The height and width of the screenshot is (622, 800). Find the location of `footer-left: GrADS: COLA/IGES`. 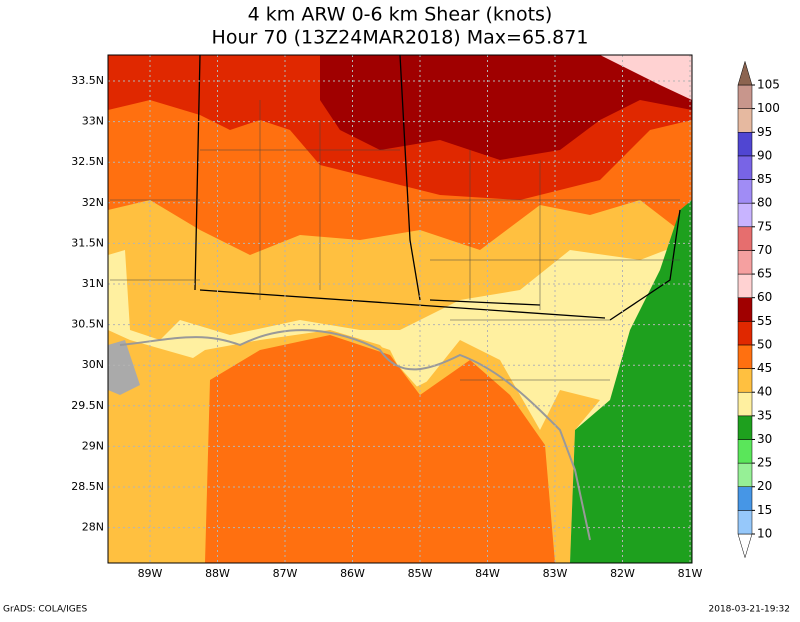

footer-left: GrADS: COLA/IGES is located at coordinates (45, 610).